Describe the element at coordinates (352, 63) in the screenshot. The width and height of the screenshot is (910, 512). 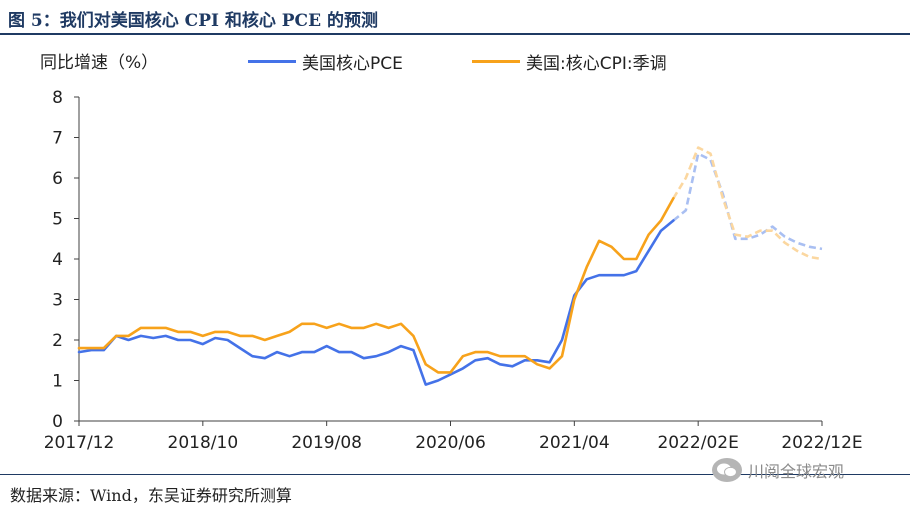
I see `legend-label-core-pce: 美国核心PCE` at that location.